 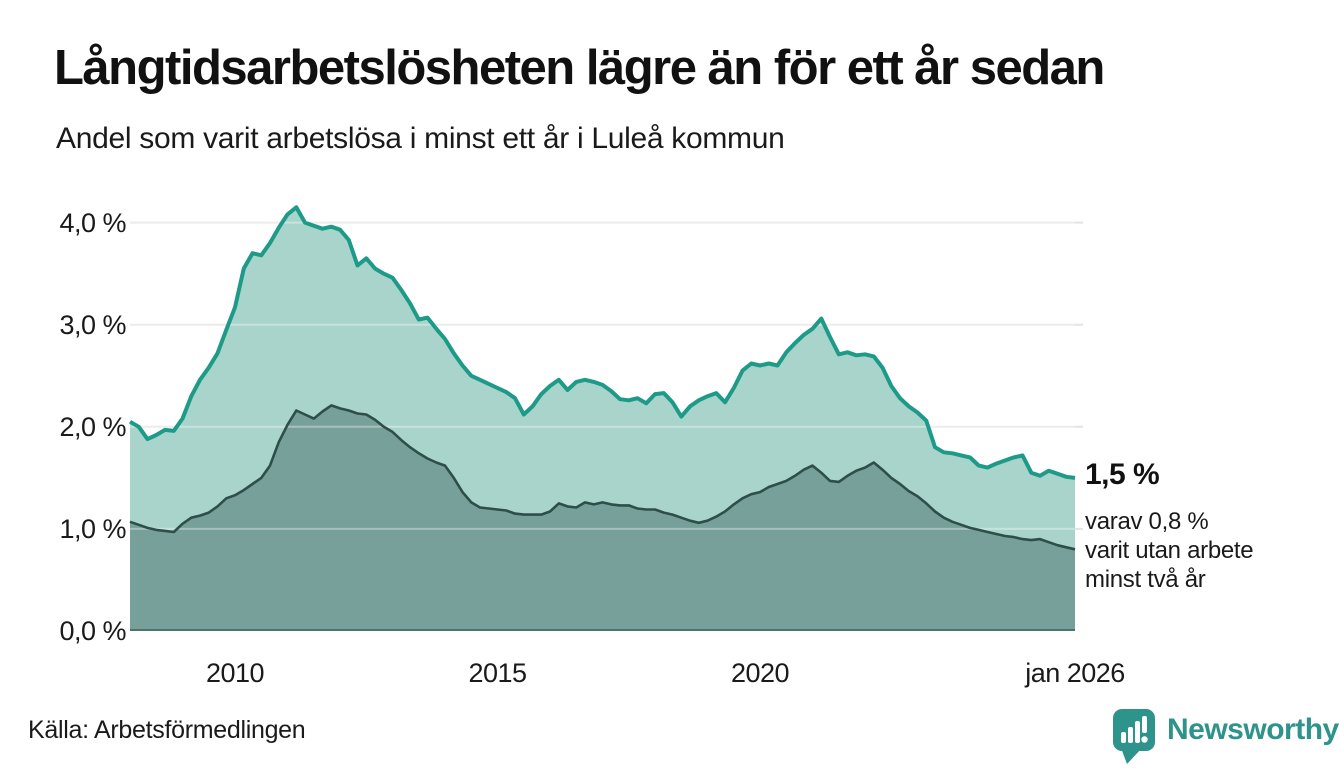 I want to click on x-axis-label: 2010, so click(x=235, y=673).